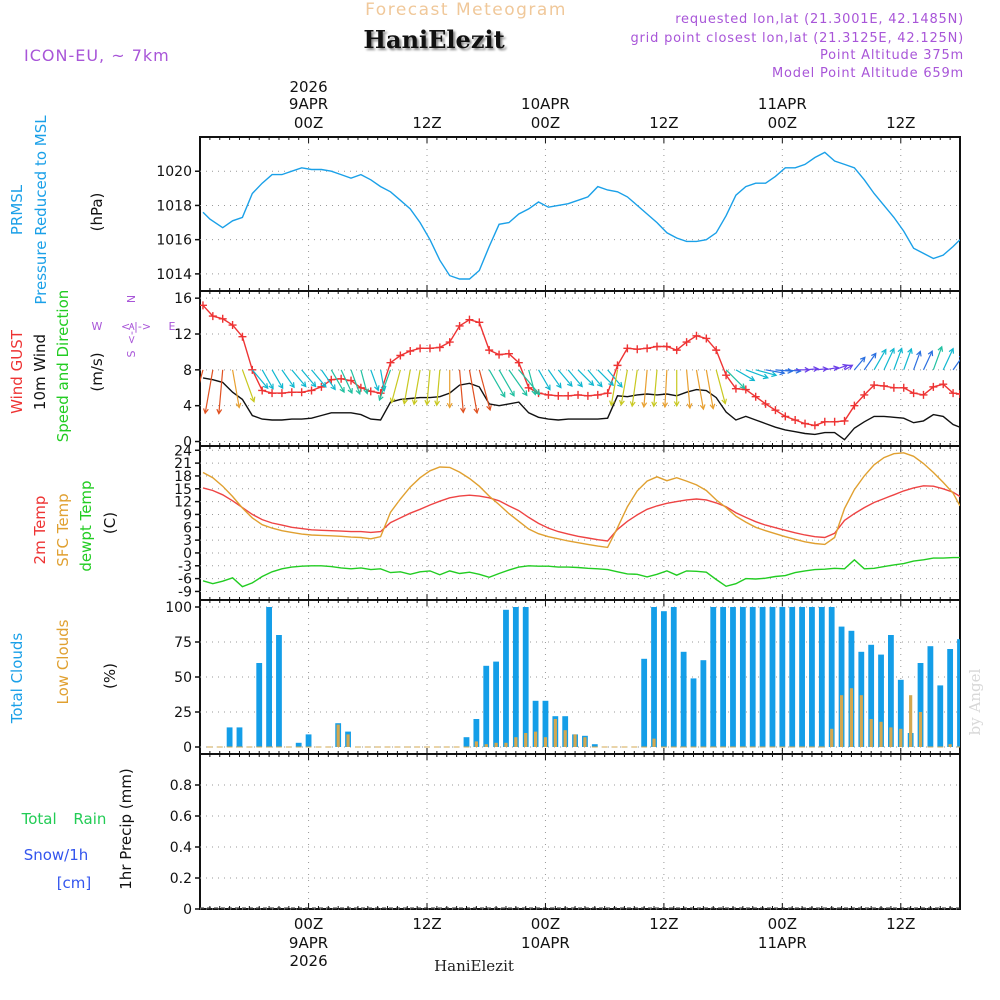 This screenshot has width=1000, height=1000. What do you see at coordinates (174, 241) in the screenshot?
I see `y-tick-label: 1016` at bounding box center [174, 241].